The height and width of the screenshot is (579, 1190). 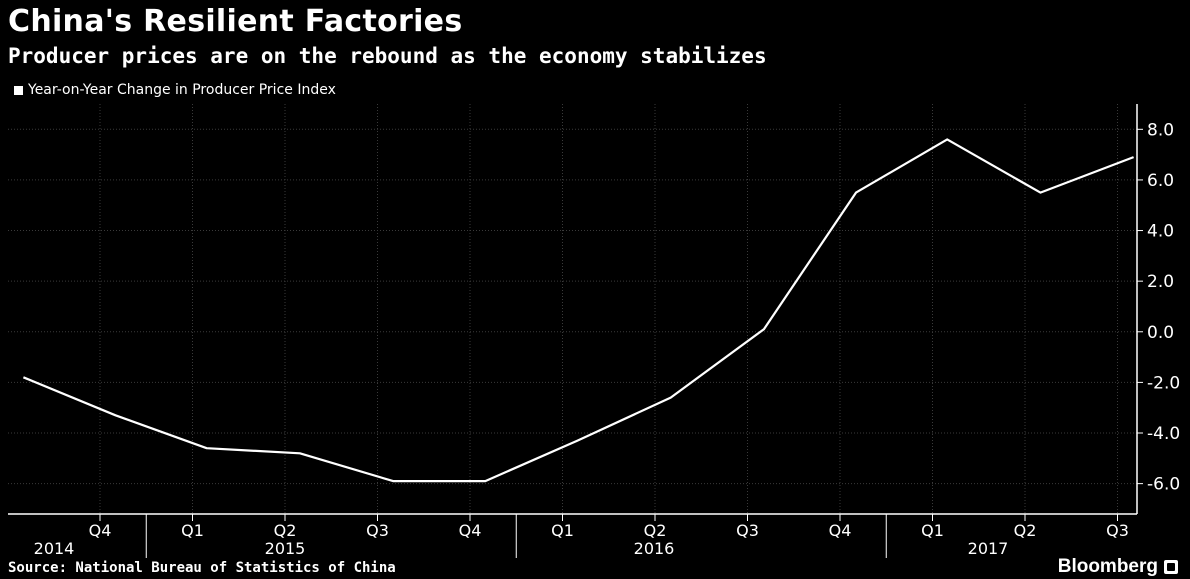 What do you see at coordinates (1163, 383) in the screenshot?
I see `y-tick-label: -2.0` at bounding box center [1163, 383].